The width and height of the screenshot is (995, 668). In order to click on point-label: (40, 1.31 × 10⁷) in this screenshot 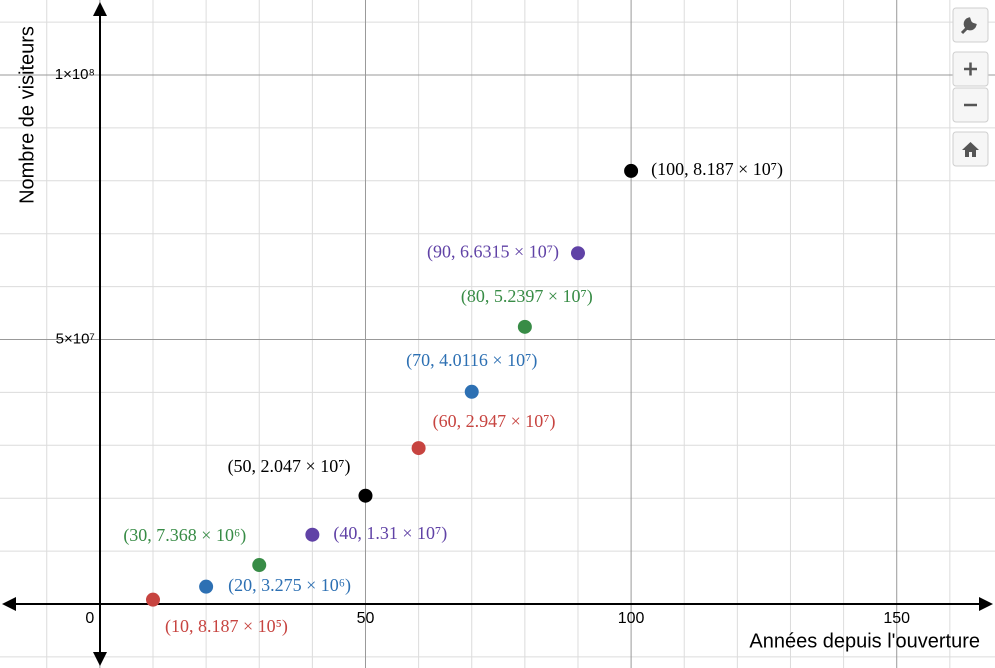, I will do `click(390, 533)`.